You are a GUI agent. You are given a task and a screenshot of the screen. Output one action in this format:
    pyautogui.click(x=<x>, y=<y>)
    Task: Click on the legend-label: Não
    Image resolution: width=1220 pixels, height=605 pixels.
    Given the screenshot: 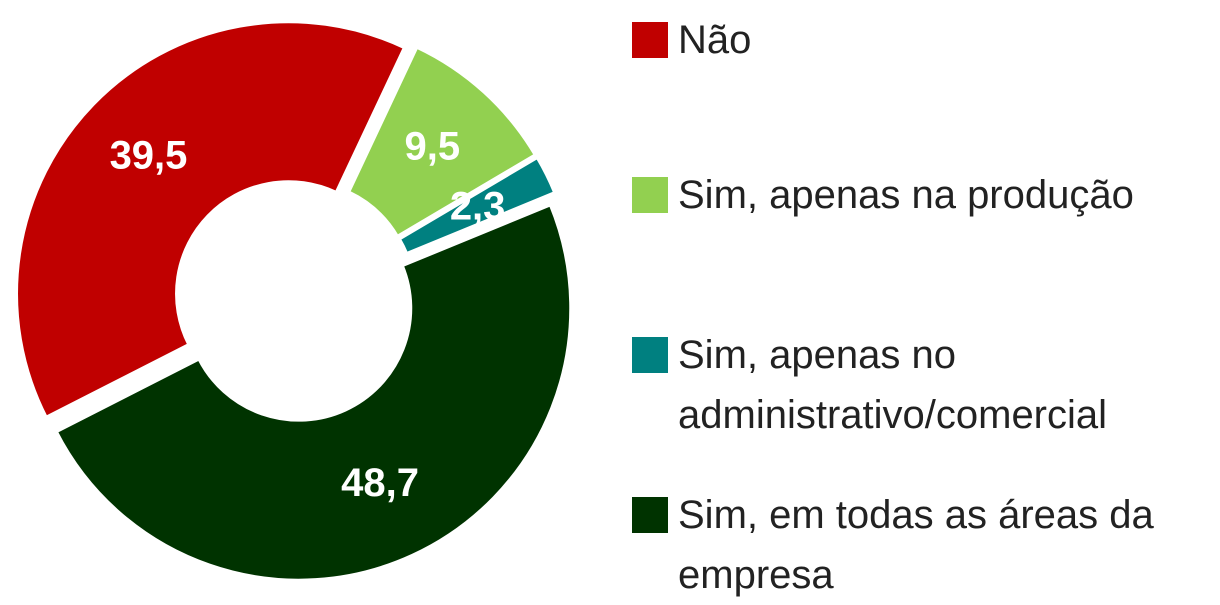 What is the action you would take?
    pyautogui.click(x=715, y=40)
    